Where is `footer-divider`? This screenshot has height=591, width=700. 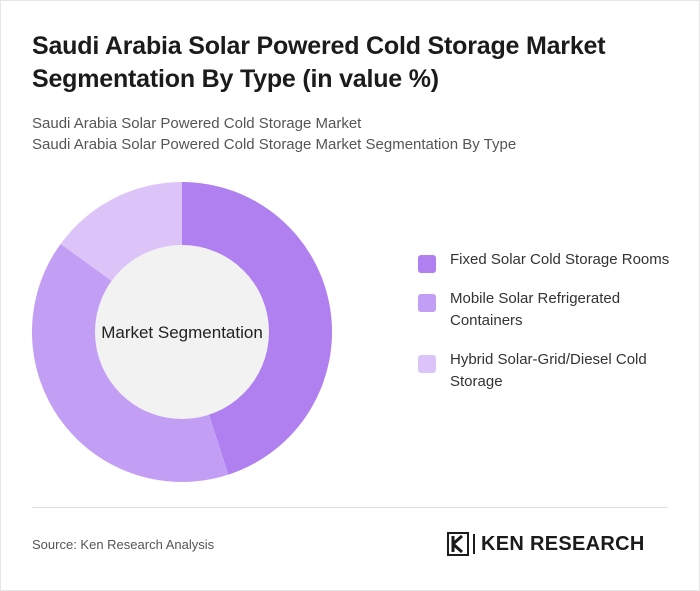
footer-divider is located at coordinates (350, 507).